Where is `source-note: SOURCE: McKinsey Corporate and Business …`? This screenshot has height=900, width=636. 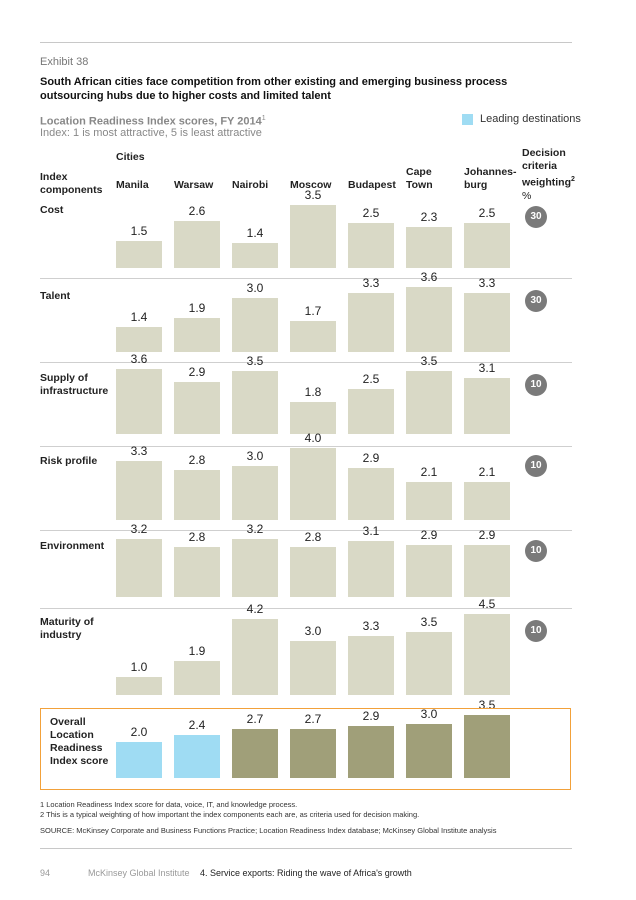 source-note: SOURCE: McKinsey Corporate and Business … is located at coordinates (268, 830).